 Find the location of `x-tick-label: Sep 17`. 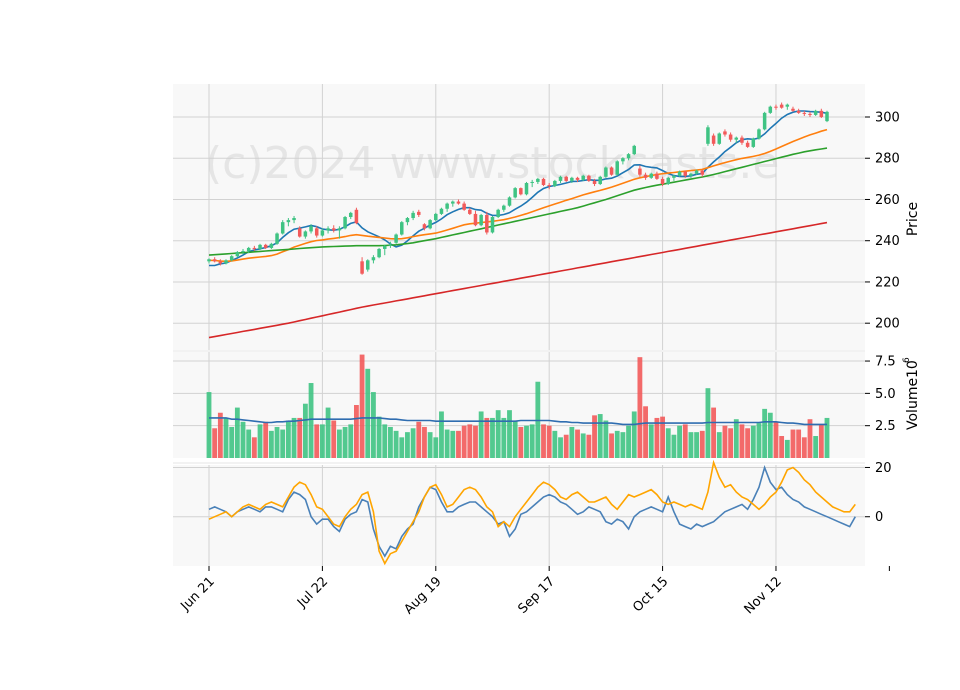

x-tick-label: Sep 17 is located at coordinates (536, 595).